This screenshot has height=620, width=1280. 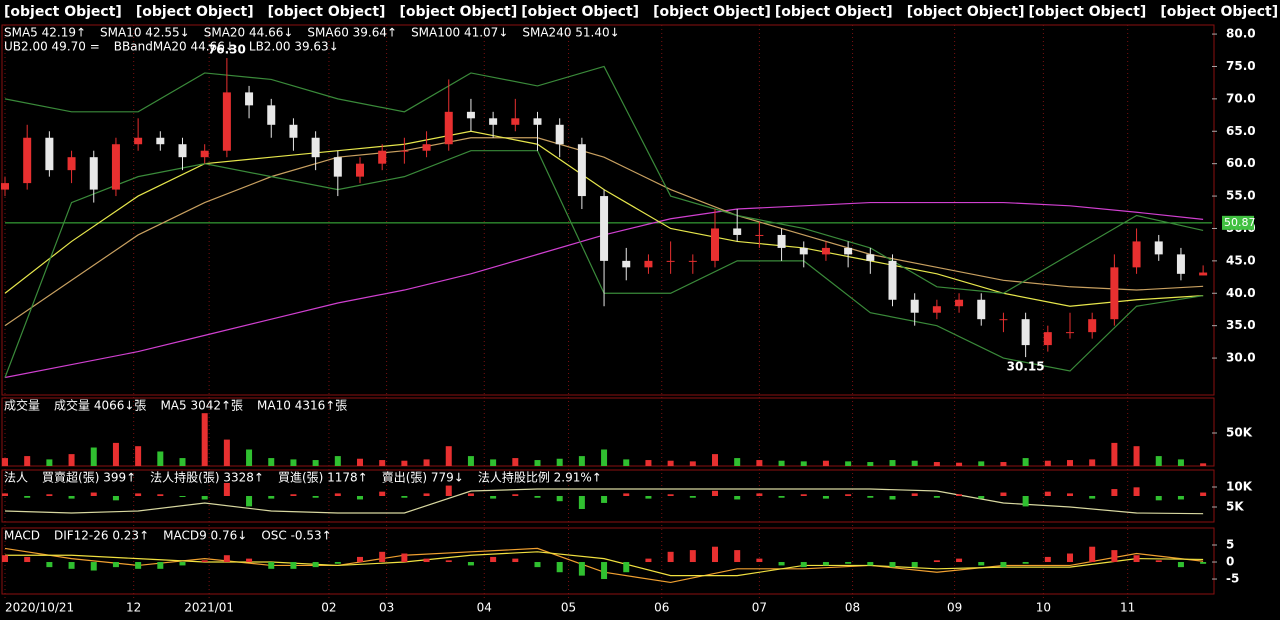 I want to click on legend-entry: 法人持股(張) 3328↑, so click(x=207, y=477).